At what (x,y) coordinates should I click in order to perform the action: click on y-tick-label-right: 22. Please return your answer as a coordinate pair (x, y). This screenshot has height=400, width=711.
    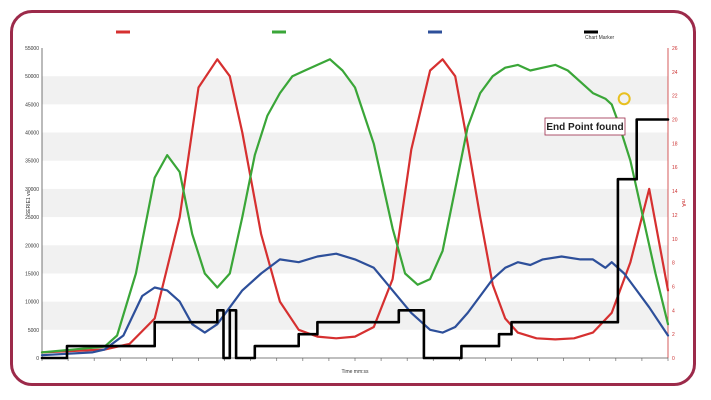
    Looking at the image, I should click on (675, 97).